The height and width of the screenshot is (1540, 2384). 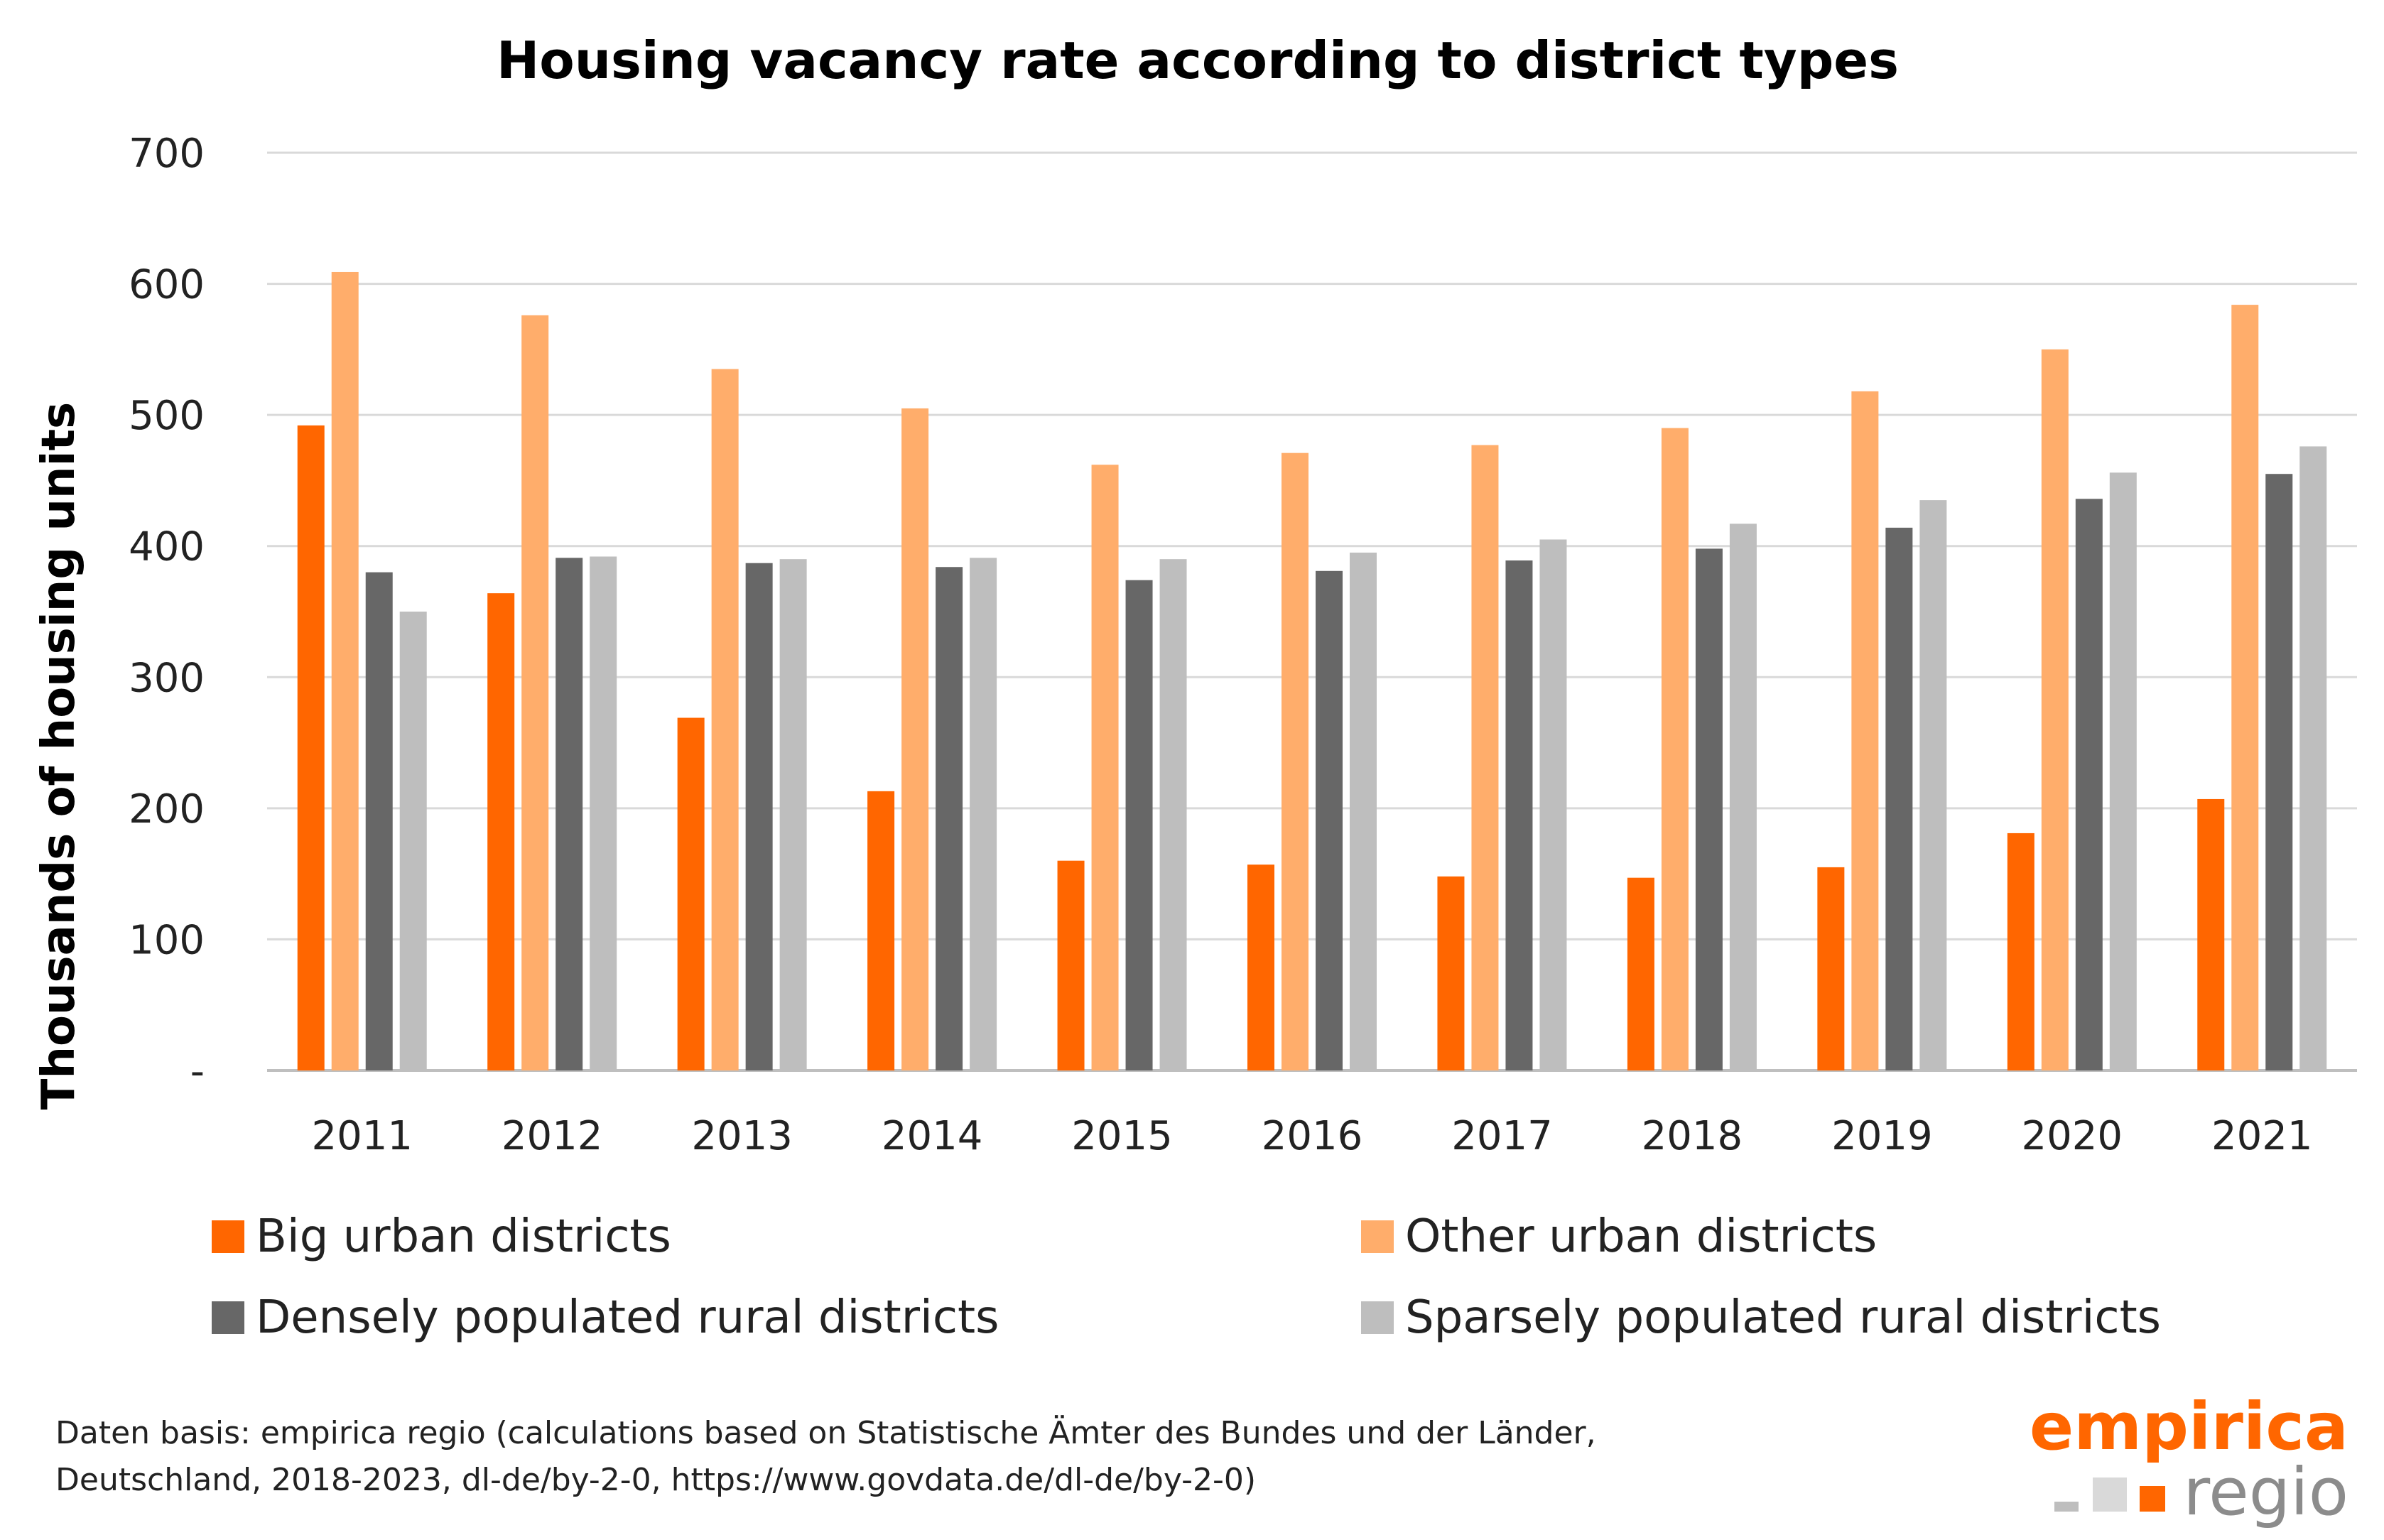 I want to click on logo-wordmark-bottom: regio, so click(x=2265, y=1492).